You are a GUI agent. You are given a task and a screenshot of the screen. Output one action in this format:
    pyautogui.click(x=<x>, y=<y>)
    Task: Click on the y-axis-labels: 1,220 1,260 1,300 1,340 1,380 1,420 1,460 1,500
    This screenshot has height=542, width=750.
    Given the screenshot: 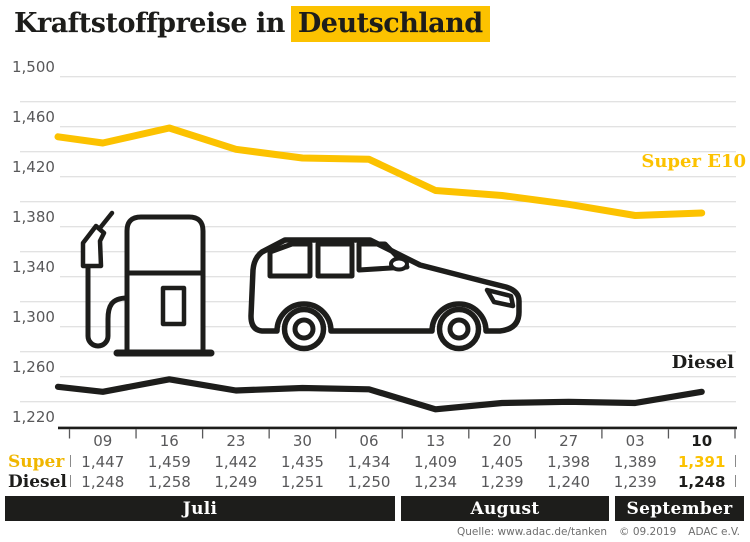 What is the action you would take?
    pyautogui.click(x=33, y=242)
    